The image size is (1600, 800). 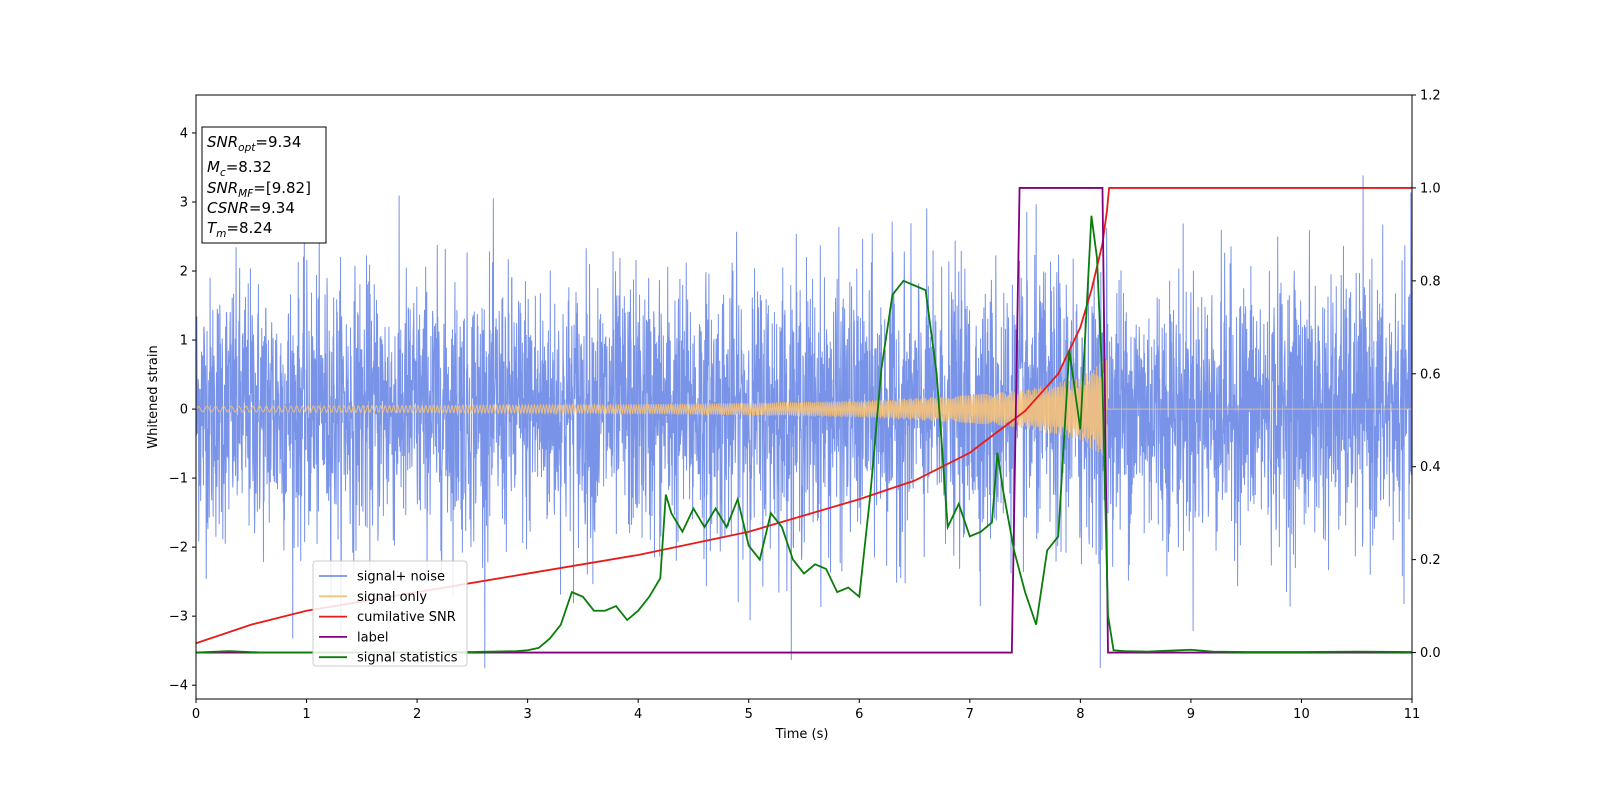 I want to click on y-axis-left: −4 −3 −2 −1 0 1 2 3 4, so click(x=182, y=410).